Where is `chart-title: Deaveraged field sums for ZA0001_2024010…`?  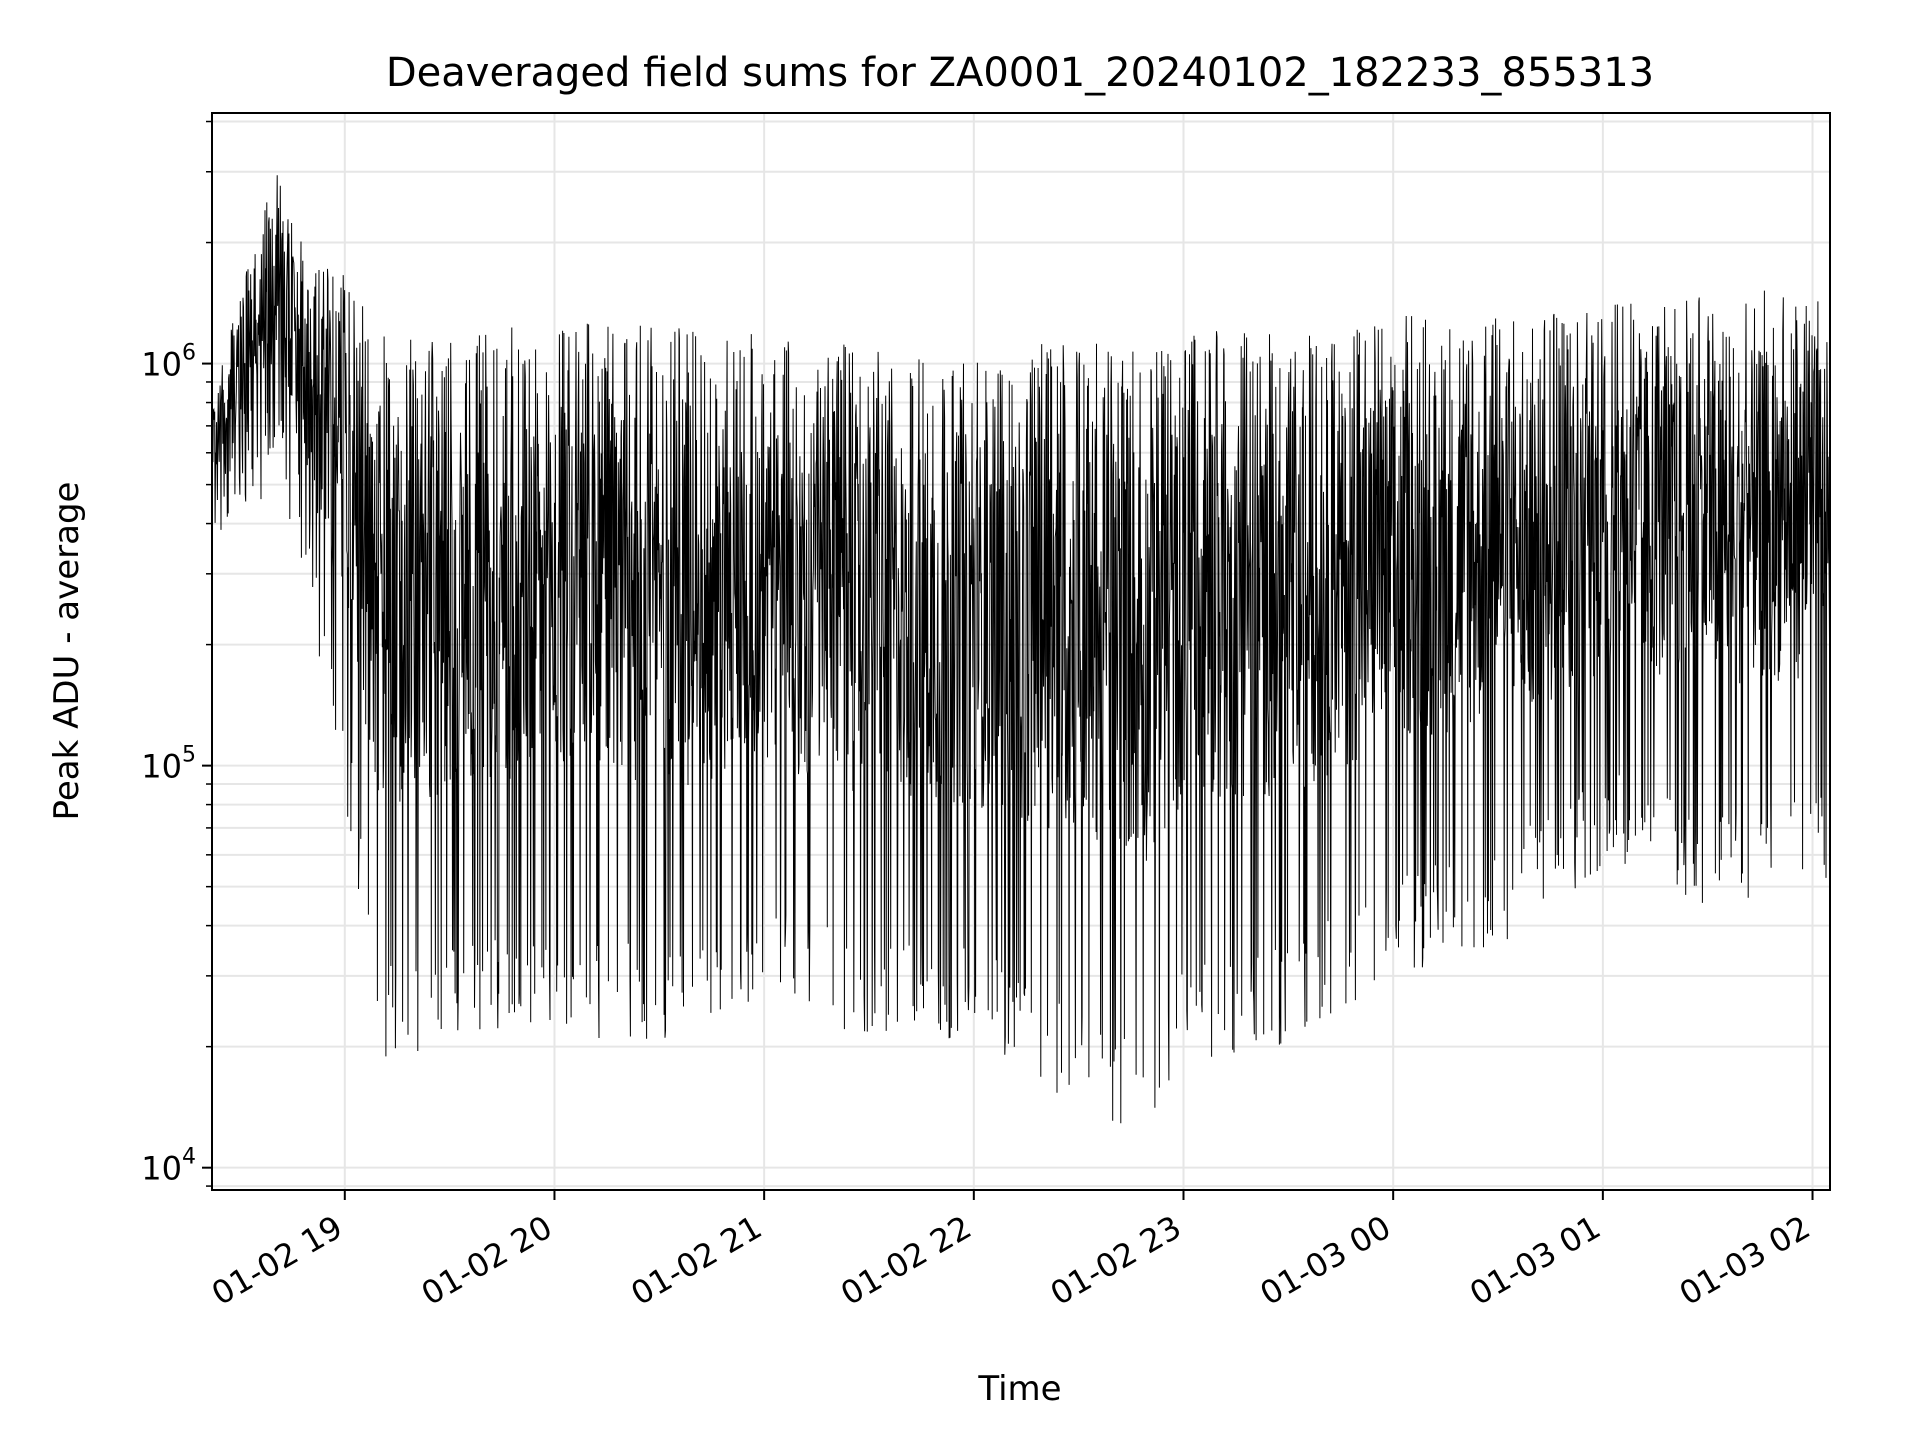
chart-title: Deaveraged field sums for ZA0001_2024010… is located at coordinates (1020, 73).